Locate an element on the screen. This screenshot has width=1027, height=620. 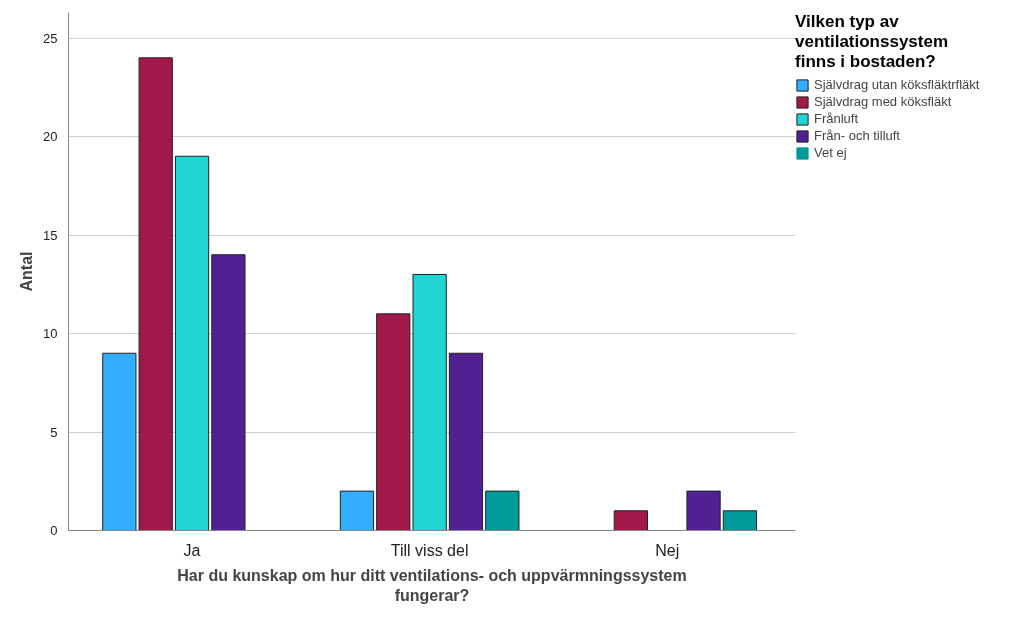
x-axis-title: Har du kunskap om hur ditt ventilations- och uppvärmningssystem fungerar? is located at coordinates (432, 585).